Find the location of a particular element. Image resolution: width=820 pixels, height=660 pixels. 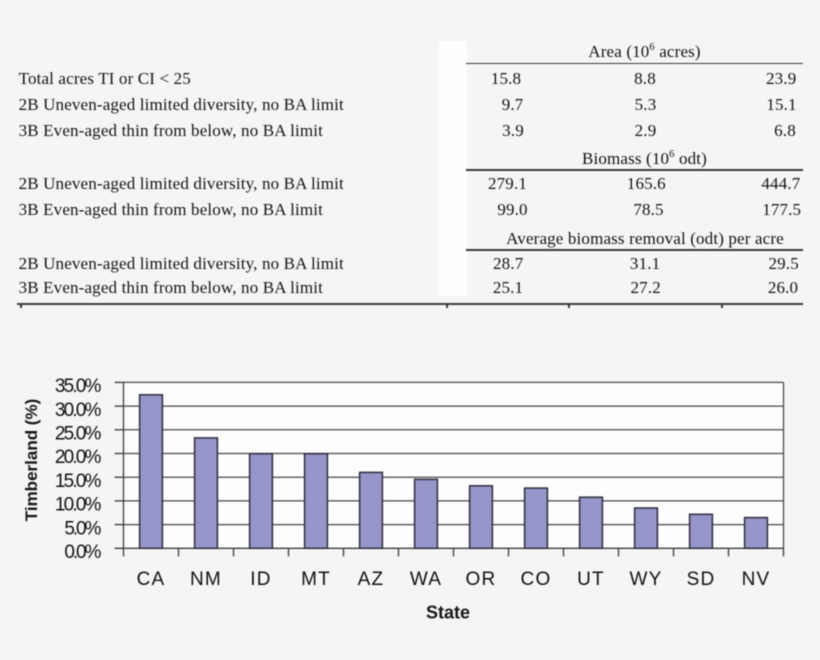

svg-text: OR is located at coordinates (481, 579).